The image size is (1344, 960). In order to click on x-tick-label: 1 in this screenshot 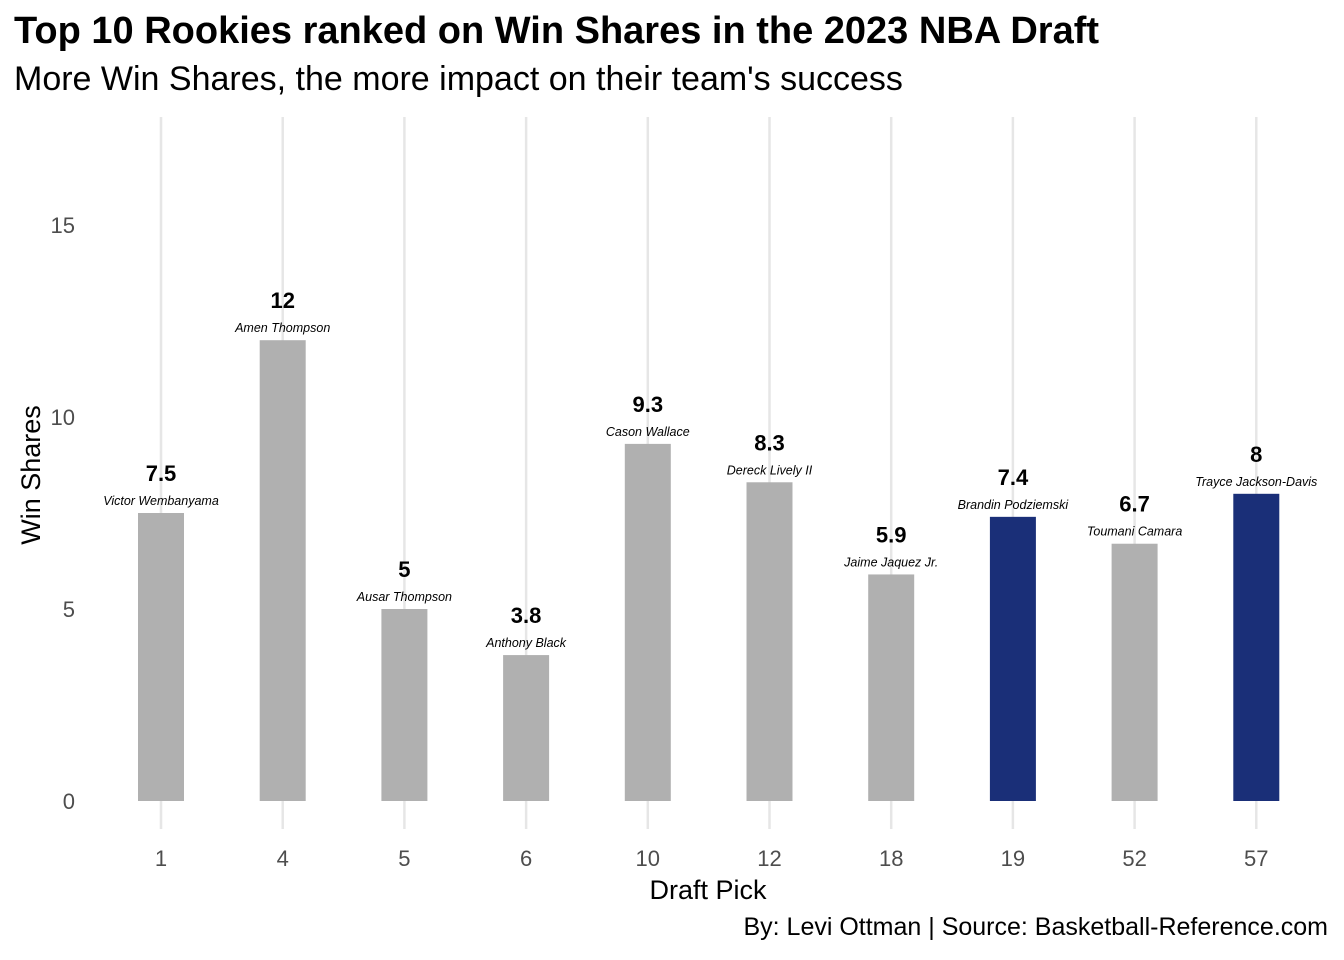, I will do `click(161, 858)`.